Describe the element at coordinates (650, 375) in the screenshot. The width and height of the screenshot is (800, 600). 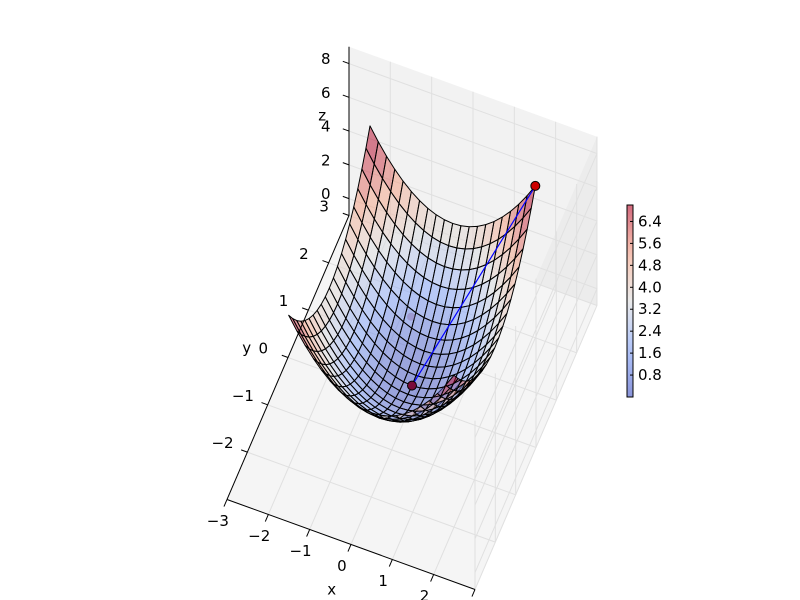
I see `colorbar-tick-label: 0.8` at that location.